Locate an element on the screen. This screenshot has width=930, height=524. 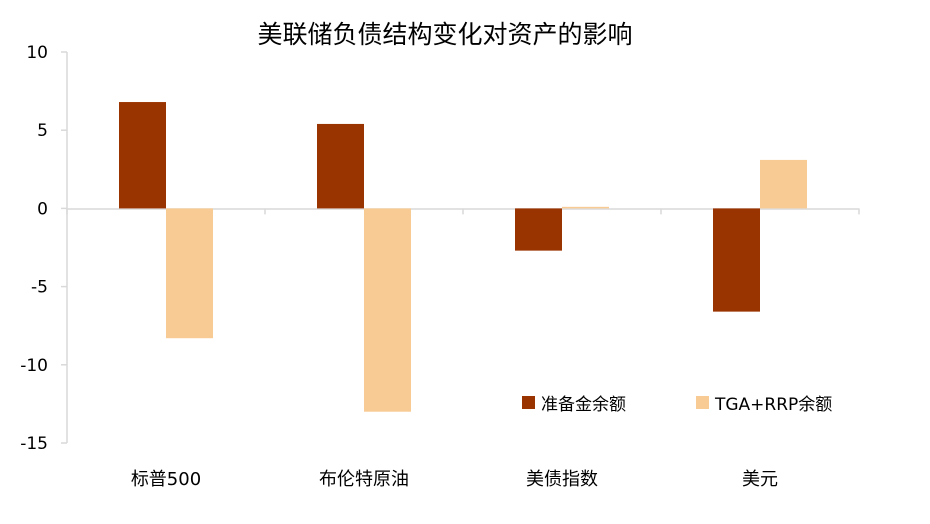
category-label: 标普500 is located at coordinates (166, 479).